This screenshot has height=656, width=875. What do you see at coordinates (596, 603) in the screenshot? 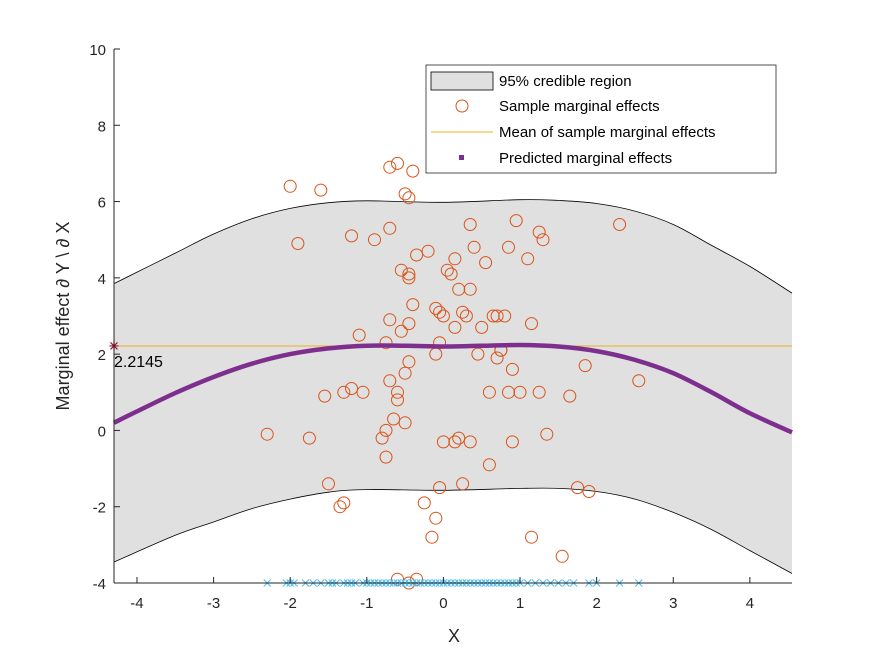
I see `x-tick-label: 2` at bounding box center [596, 603].